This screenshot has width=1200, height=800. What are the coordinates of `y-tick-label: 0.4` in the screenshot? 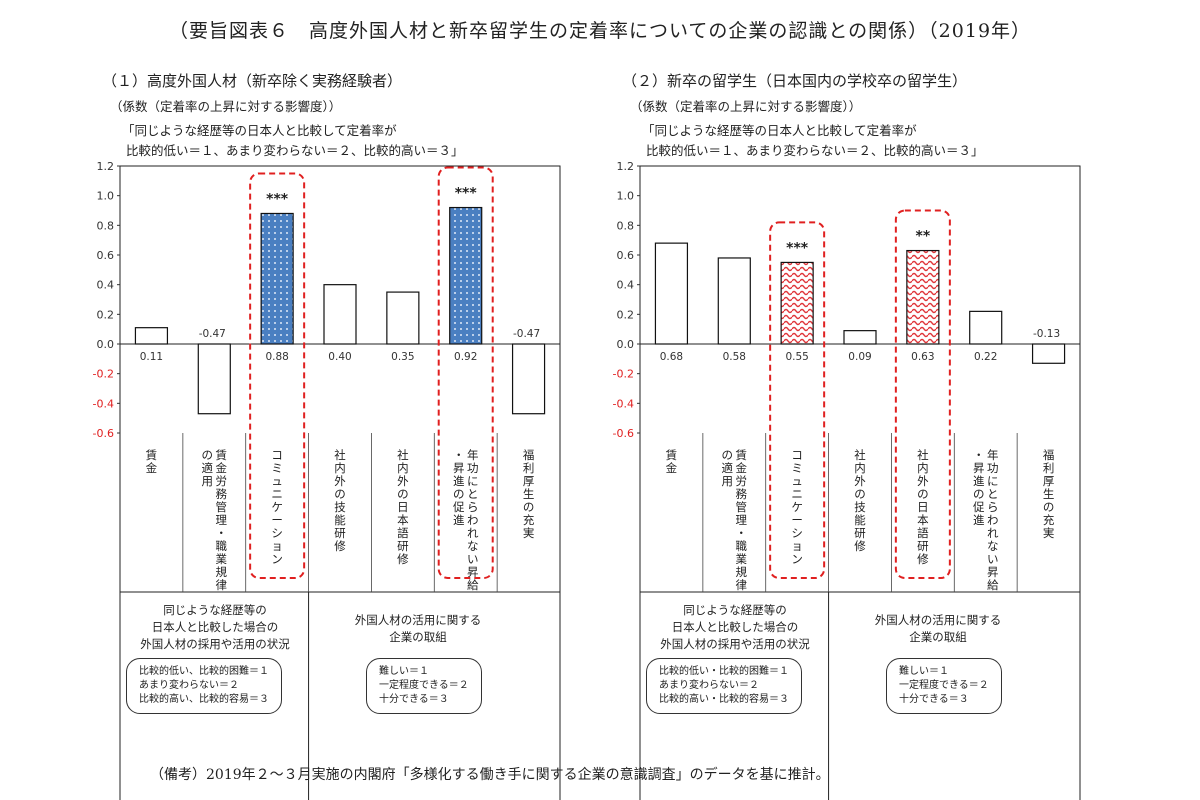 It's located at (106, 285).